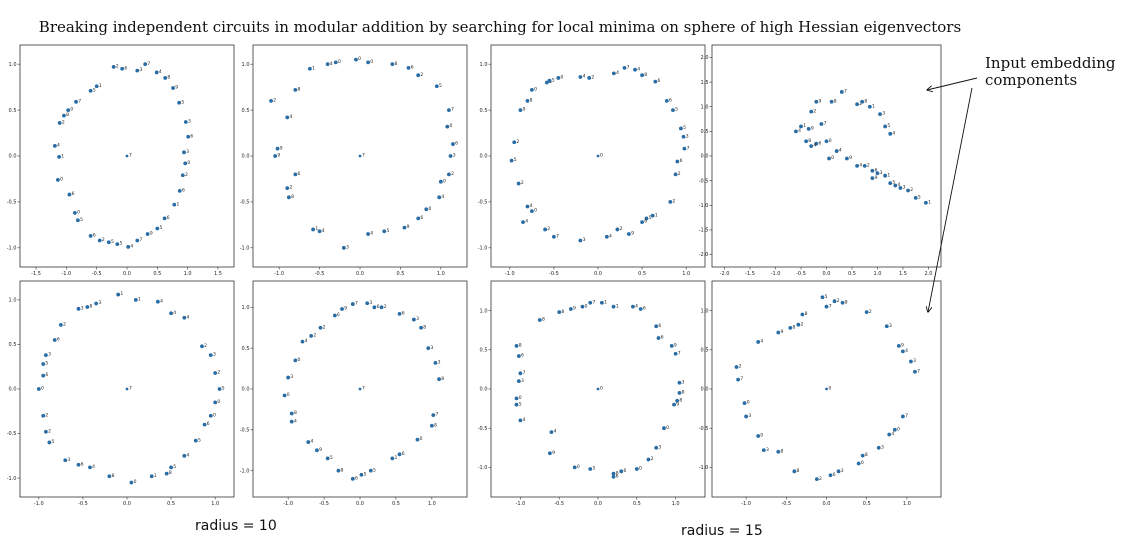  I want to click on x-tick-label: -0.5, so click(786, 504).